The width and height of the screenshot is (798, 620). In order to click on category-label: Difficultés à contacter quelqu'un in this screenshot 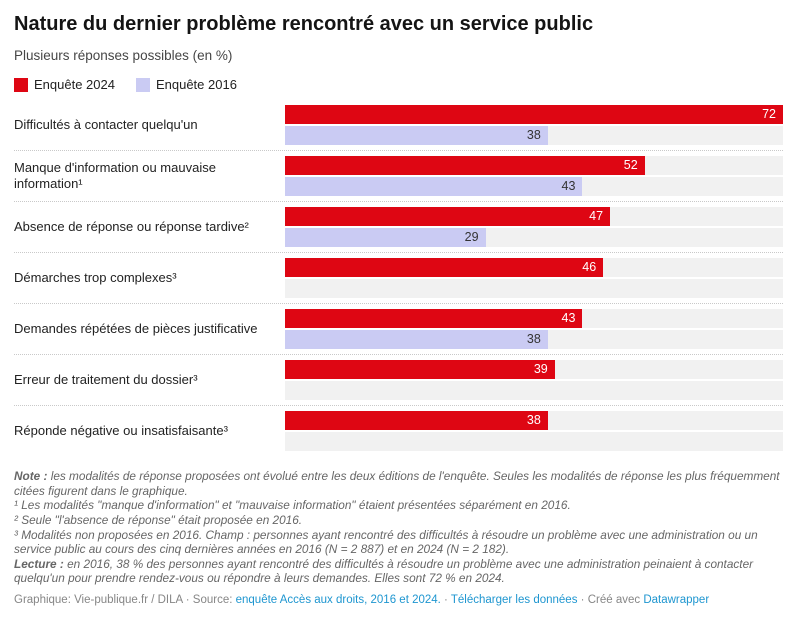, I will do `click(106, 124)`.